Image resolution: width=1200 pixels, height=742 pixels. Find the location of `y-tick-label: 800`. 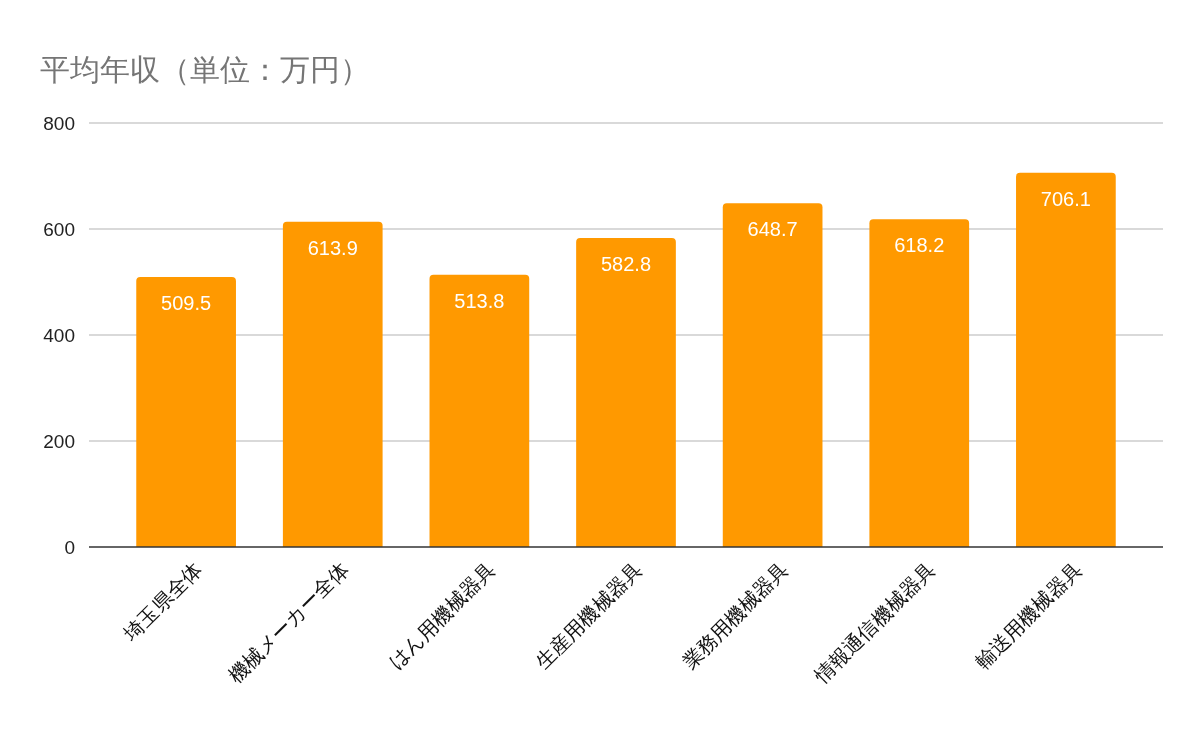

y-tick-label: 800 is located at coordinates (59, 123).